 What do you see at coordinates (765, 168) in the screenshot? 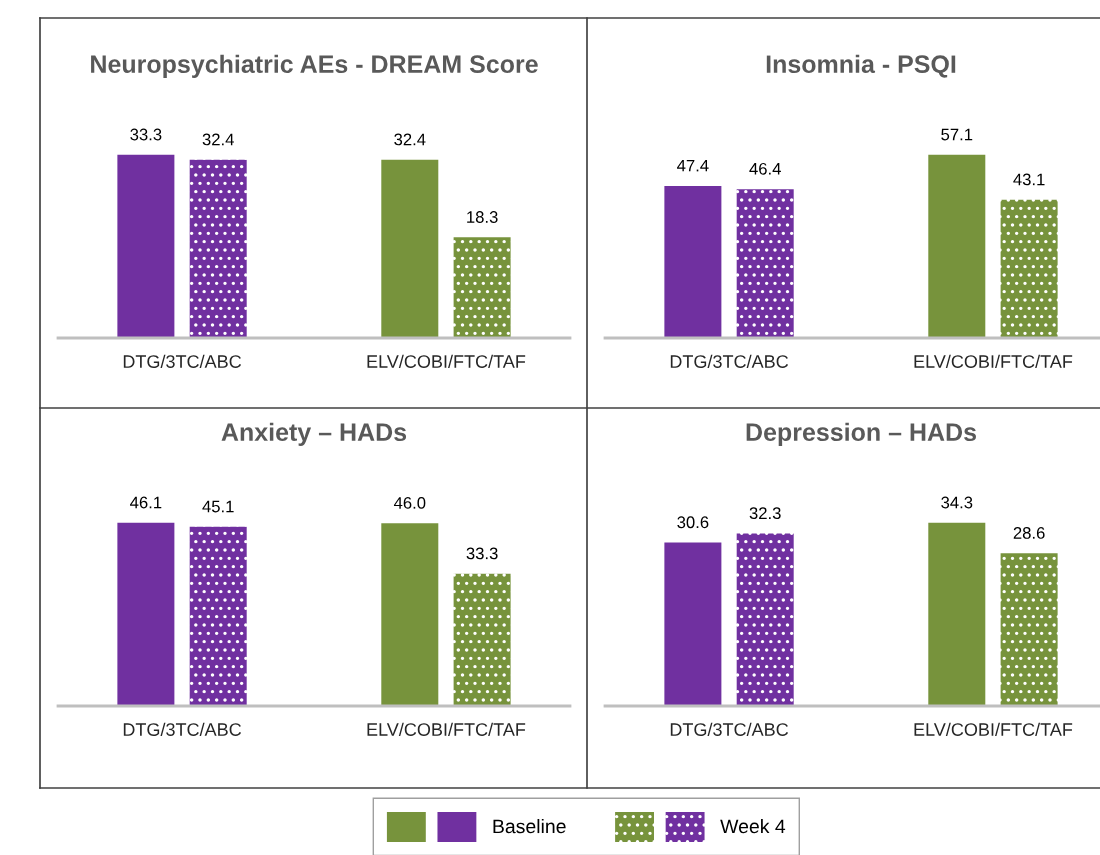
I see `data-label: 46.4` at bounding box center [765, 168].